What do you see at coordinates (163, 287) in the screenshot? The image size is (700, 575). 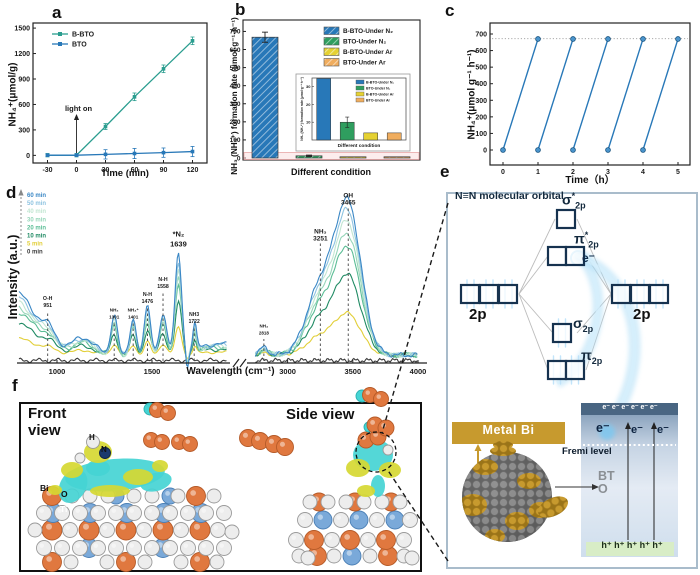 I see `svg-text: 1558` at bounding box center [163, 287].